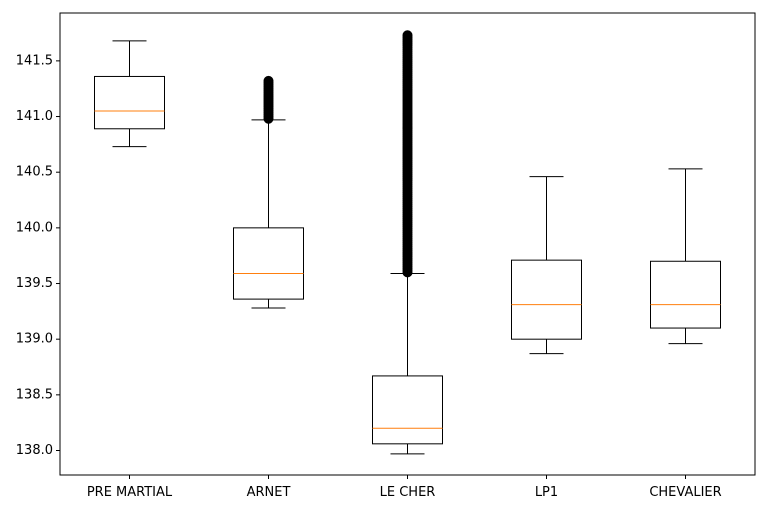  Describe the element at coordinates (34, 339) in the screenshot. I see `y-tick-label: 139.0` at that location.